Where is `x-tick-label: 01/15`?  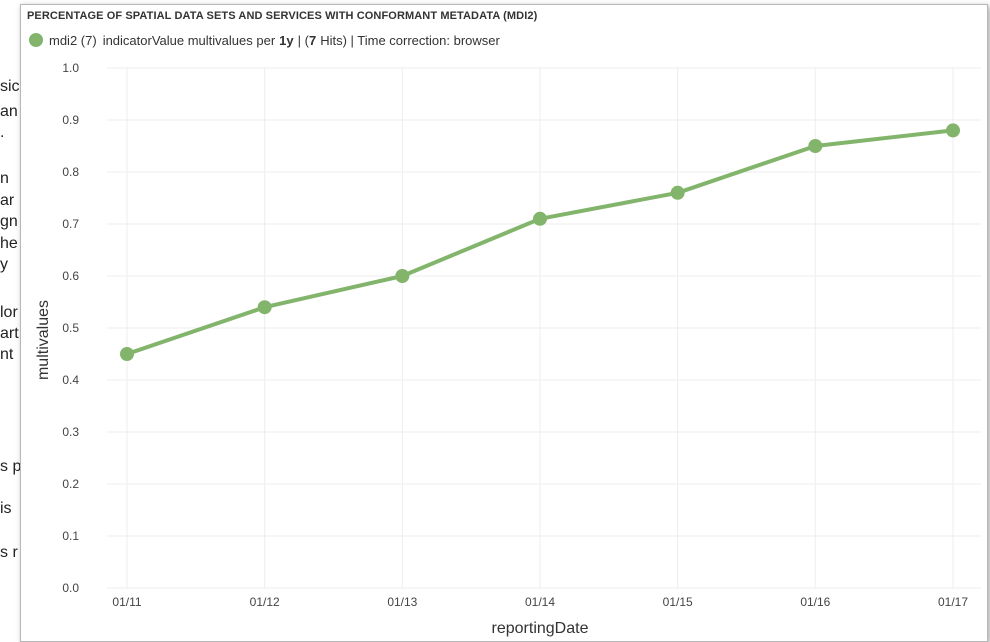
x-tick-label: 01/15 is located at coordinates (678, 602).